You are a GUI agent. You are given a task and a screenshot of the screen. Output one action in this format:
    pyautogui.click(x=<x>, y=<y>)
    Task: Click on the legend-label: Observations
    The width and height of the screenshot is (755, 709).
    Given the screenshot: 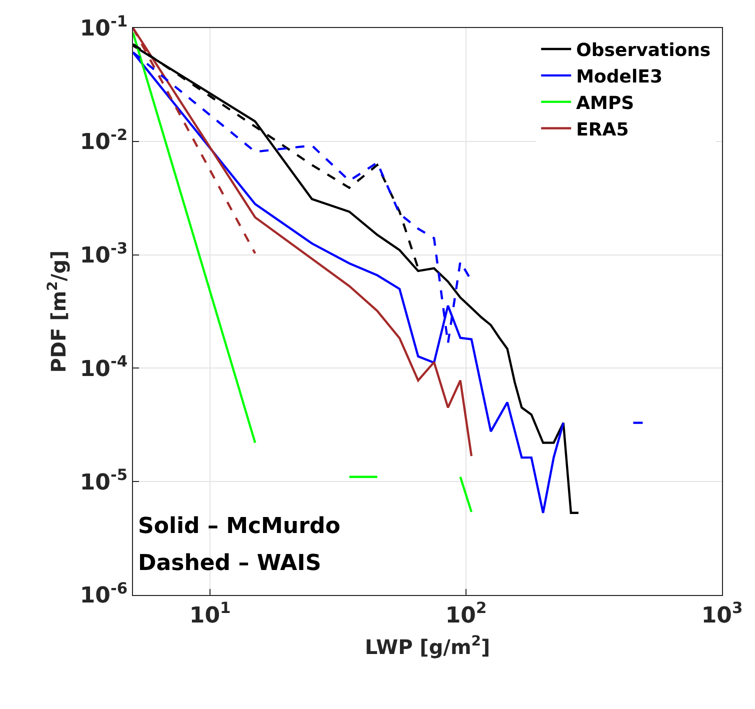 What is the action you would take?
    pyautogui.click(x=643, y=51)
    